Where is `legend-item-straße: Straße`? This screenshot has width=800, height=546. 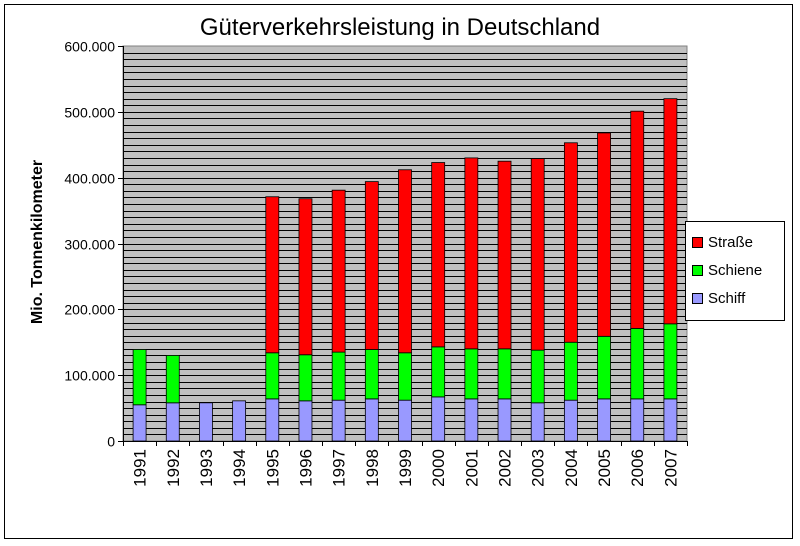 legend-item-straße: Straße is located at coordinates (722, 242).